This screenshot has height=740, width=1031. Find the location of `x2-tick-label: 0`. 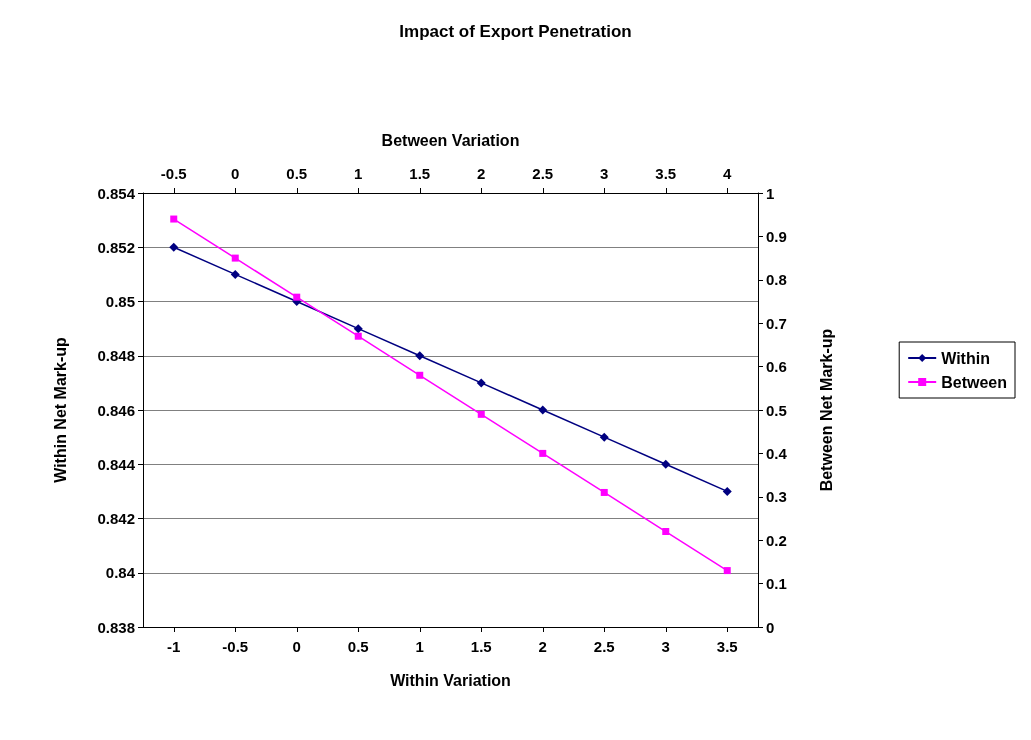

x2-tick-label: 0 is located at coordinates (235, 173).